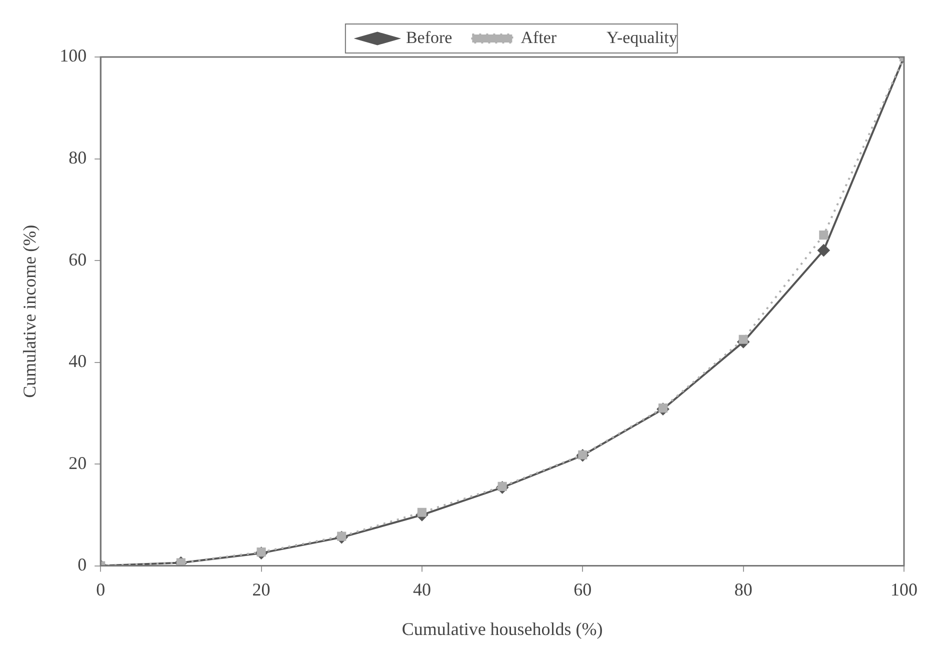  What do you see at coordinates (429, 37) in the screenshot?
I see `legend-label: Before` at bounding box center [429, 37].